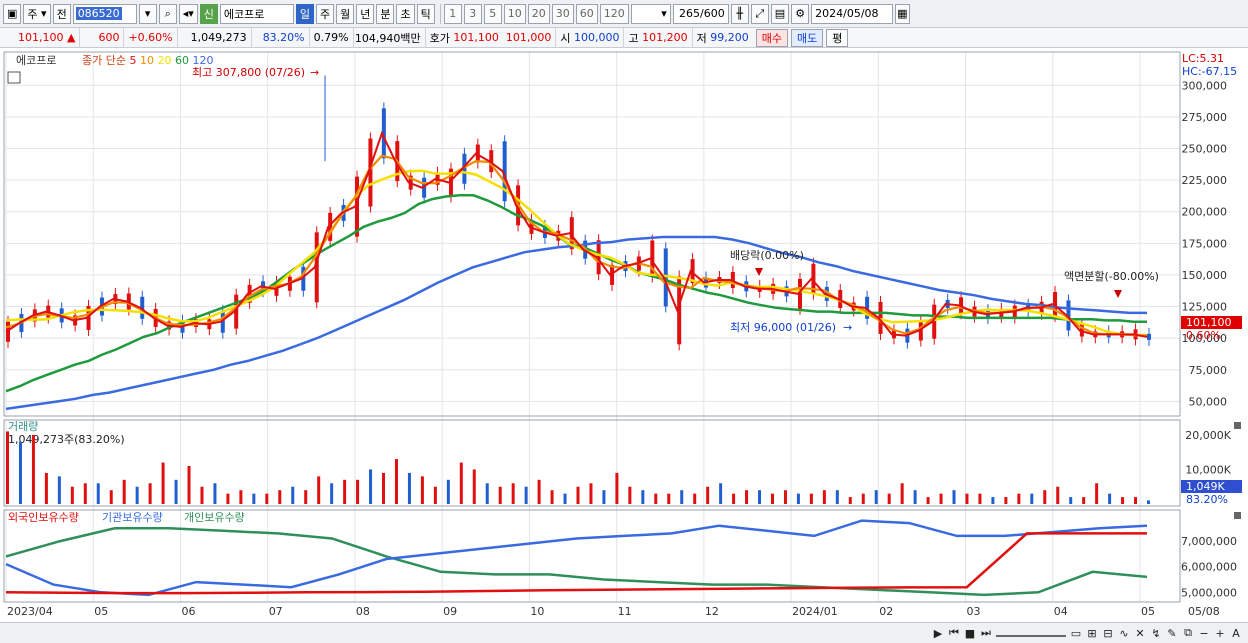 This screenshot has height=643, width=1248. What do you see at coordinates (576, 563) in the screenshot?
I see `foreign-holding-line` at bounding box center [576, 563].